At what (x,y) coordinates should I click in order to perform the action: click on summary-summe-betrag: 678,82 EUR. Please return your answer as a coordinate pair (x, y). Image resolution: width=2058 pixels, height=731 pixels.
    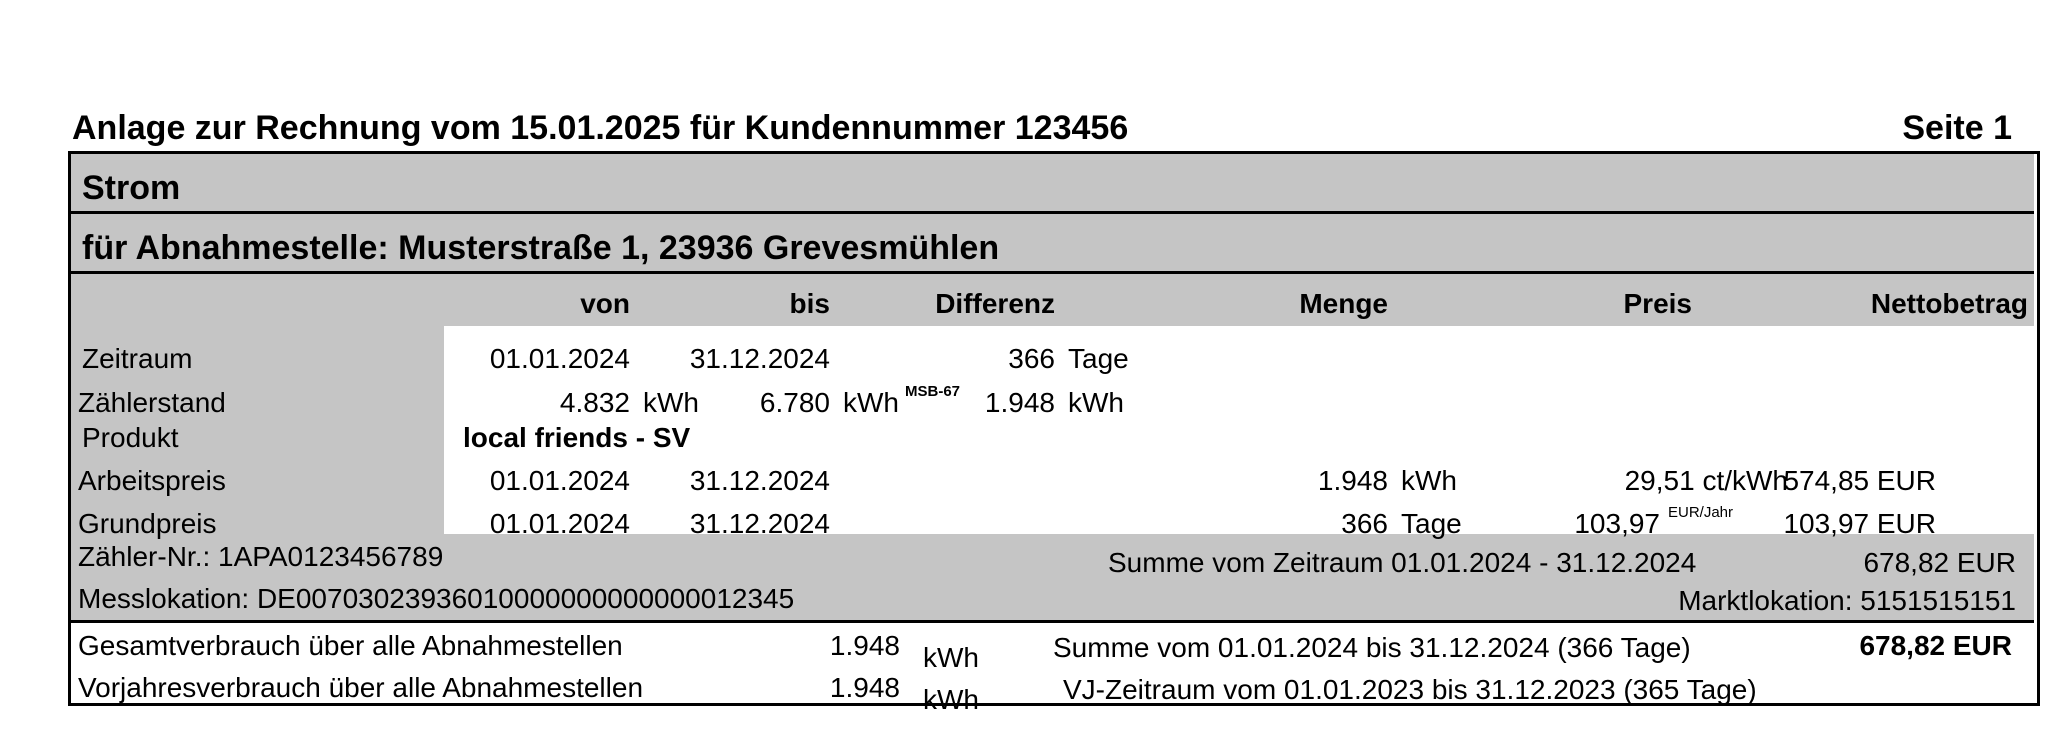
    Looking at the image, I should click on (1939, 562).